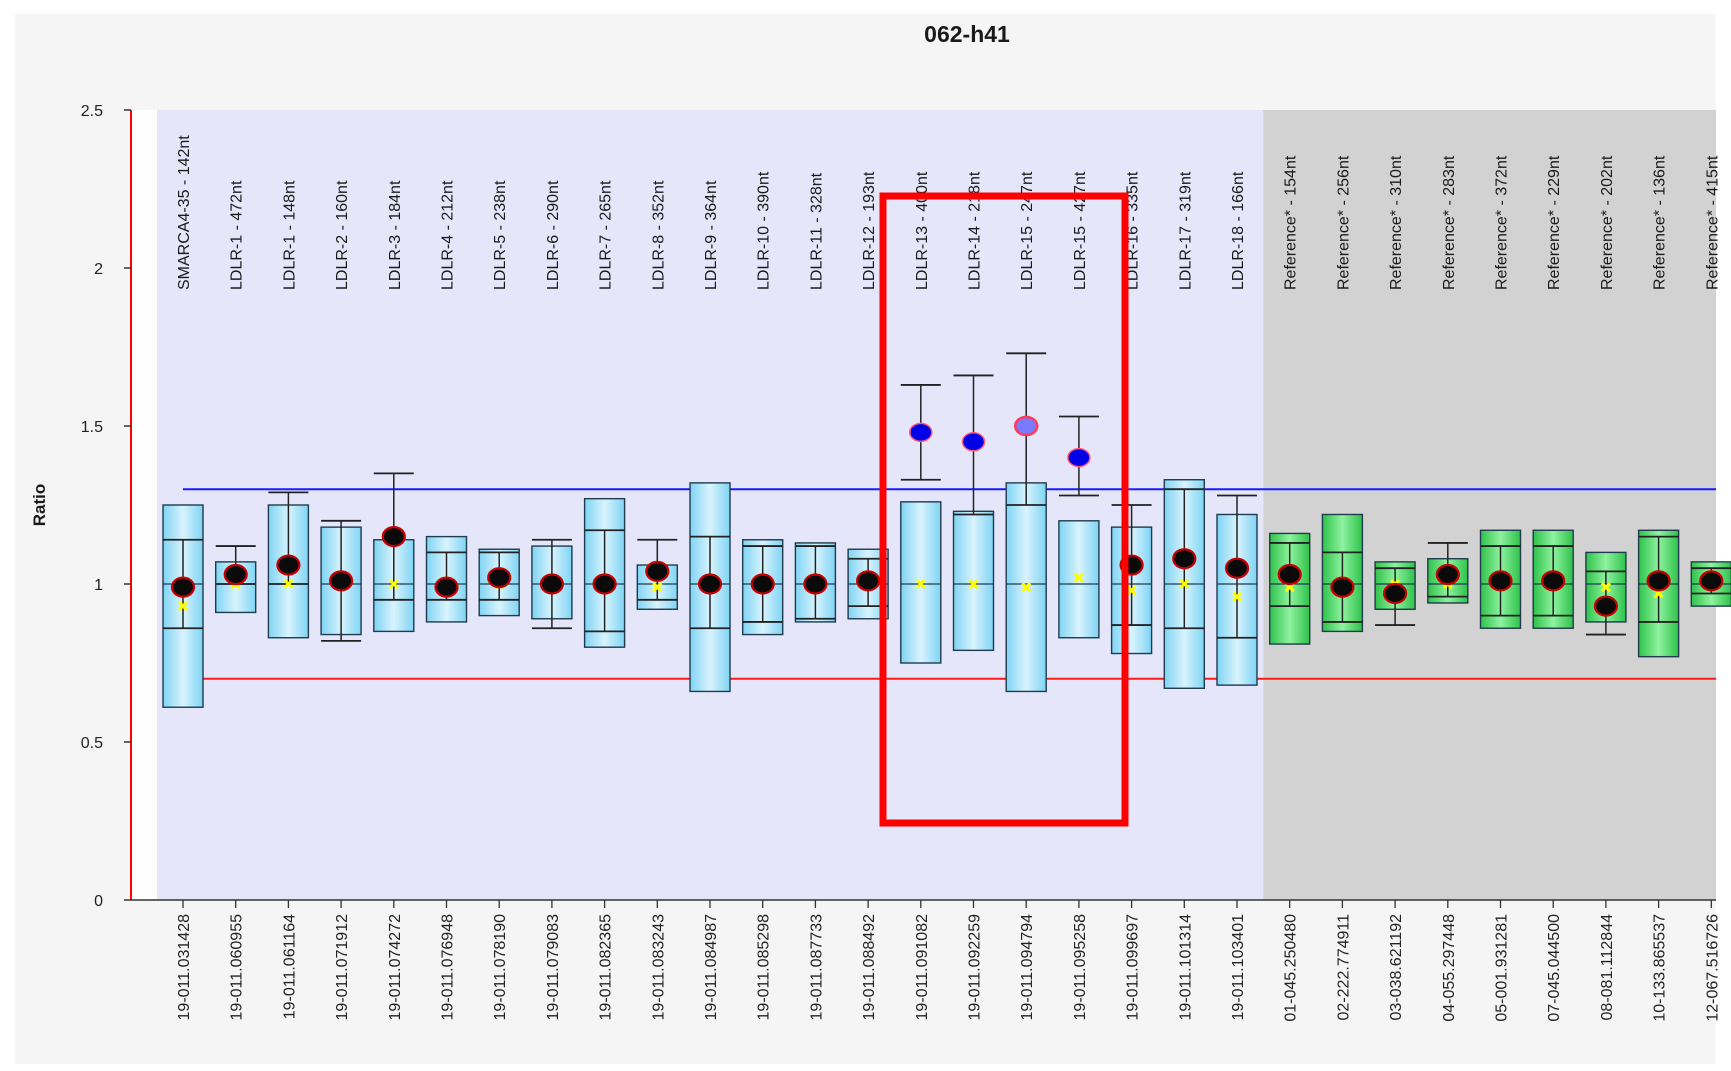  What do you see at coordinates (1554, 222) in the screenshot?
I see `probe-name-label: Reference* - 229nt` at bounding box center [1554, 222].